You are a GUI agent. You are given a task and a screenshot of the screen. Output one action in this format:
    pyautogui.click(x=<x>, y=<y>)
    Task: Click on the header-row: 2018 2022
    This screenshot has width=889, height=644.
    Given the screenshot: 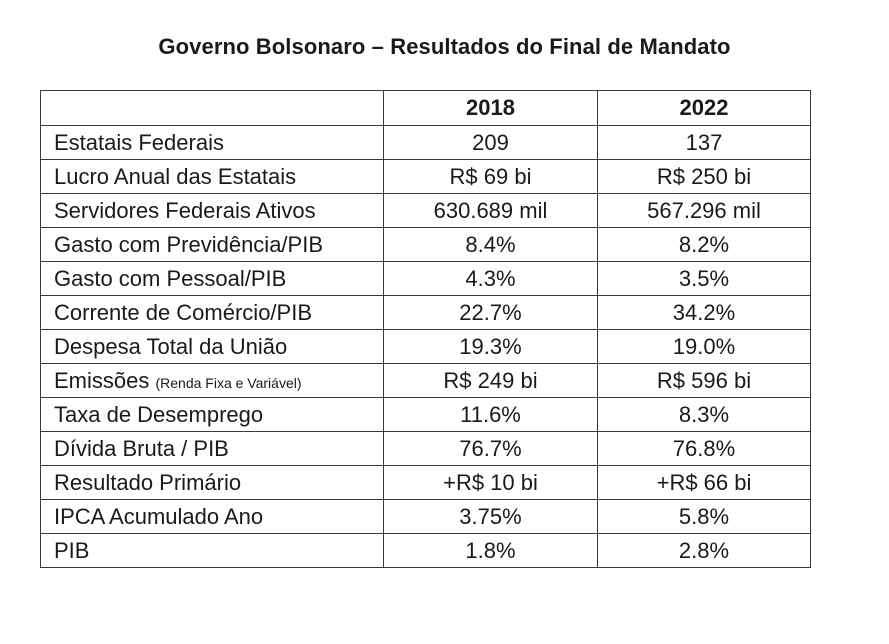 What is the action you would take?
    pyautogui.click(x=425, y=108)
    